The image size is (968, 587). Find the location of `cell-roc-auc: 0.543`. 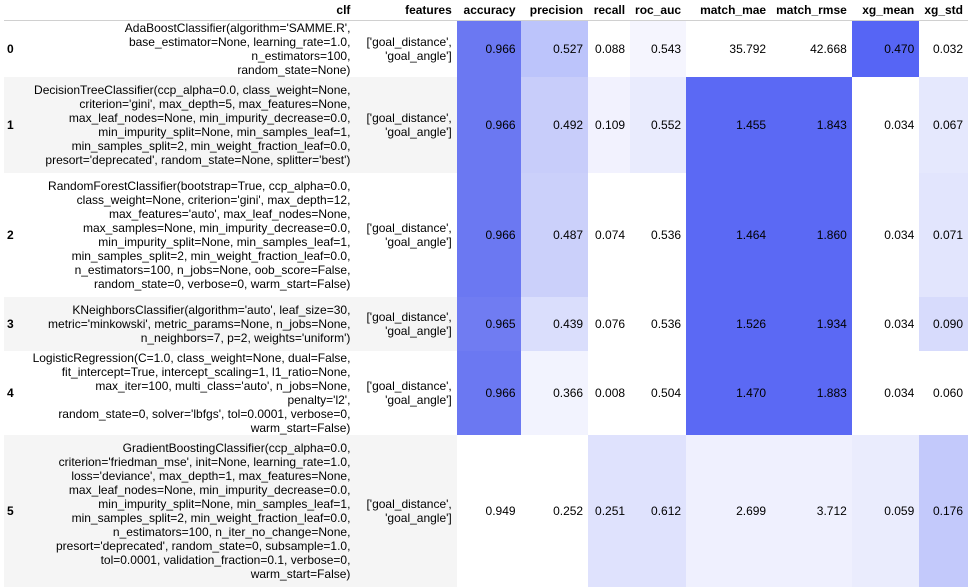

cell-roc-auc: 0.543 is located at coordinates (658, 48).